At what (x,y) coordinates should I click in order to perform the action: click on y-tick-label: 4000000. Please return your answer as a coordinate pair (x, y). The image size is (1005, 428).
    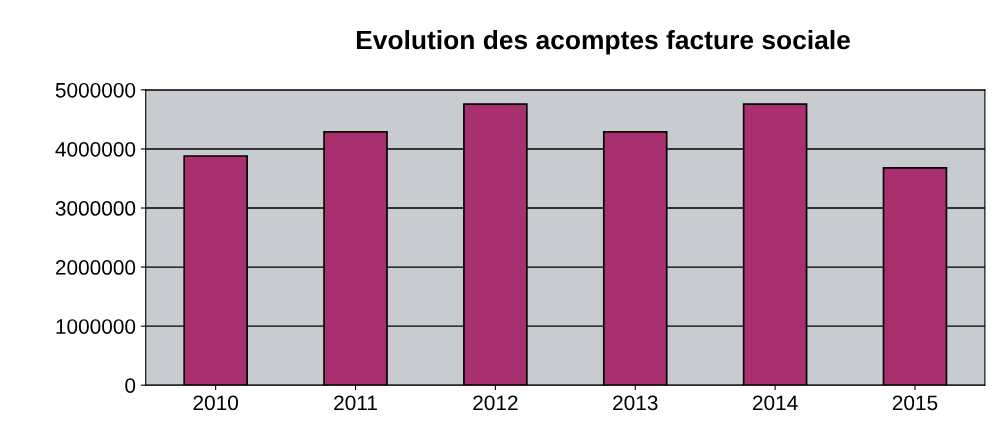
    Looking at the image, I should click on (95, 149).